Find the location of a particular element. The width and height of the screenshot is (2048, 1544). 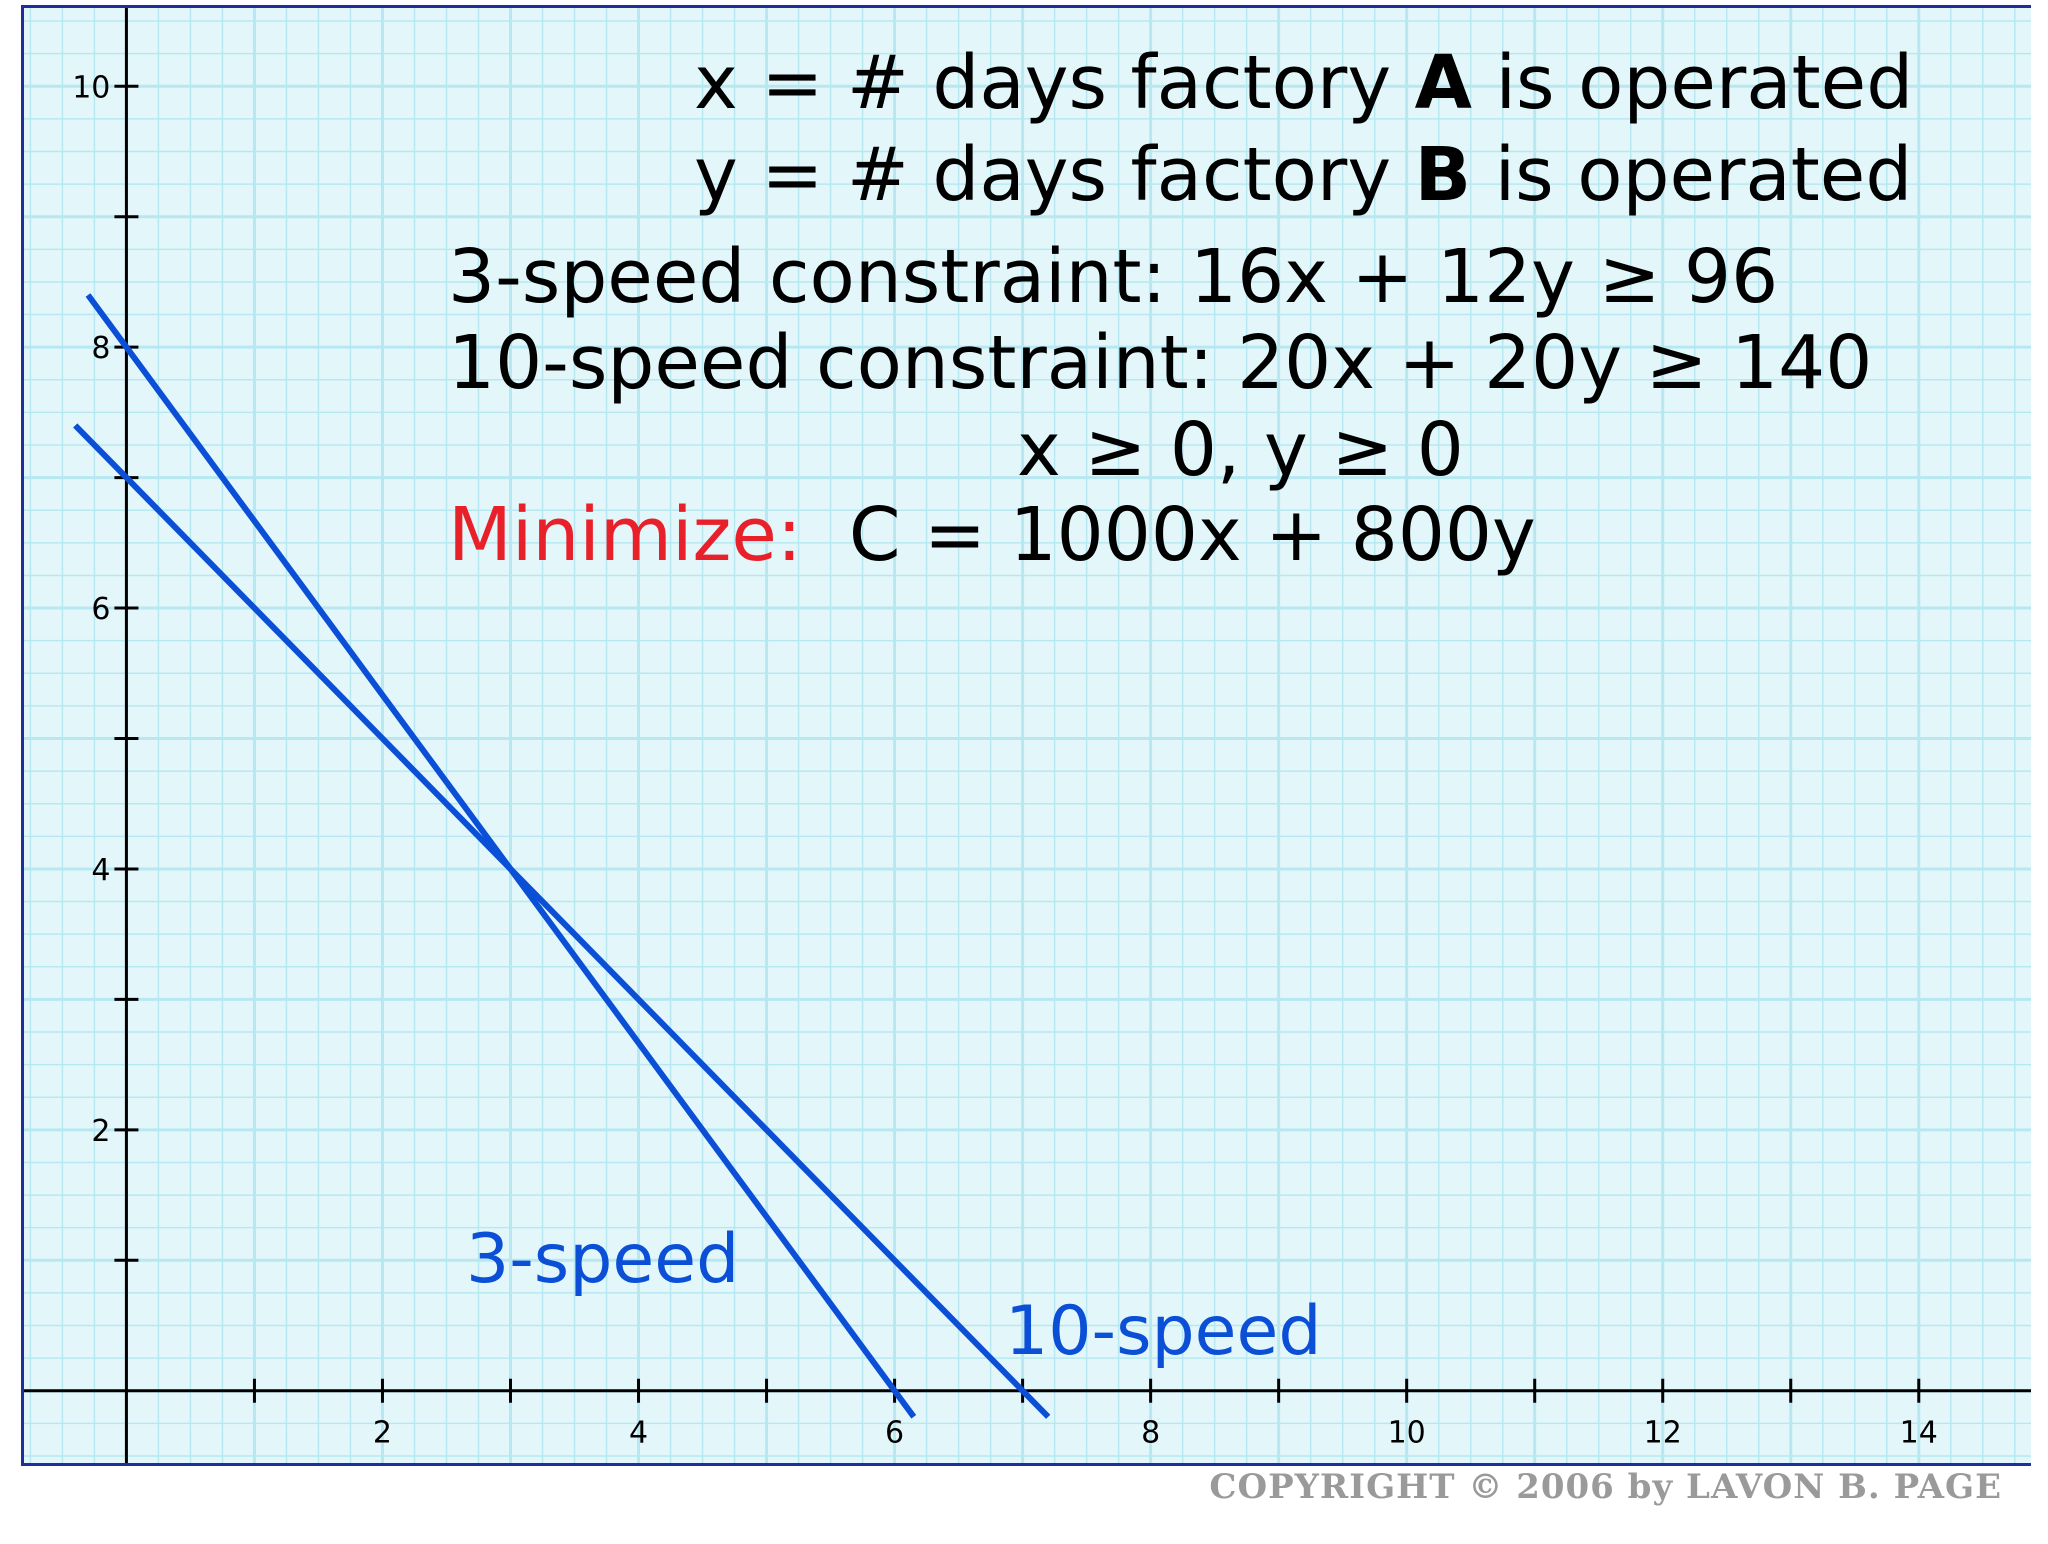

ten-speed-constraint: 10-speed constraint: 20x + 20y ≥ 140 is located at coordinates (1160, 363).